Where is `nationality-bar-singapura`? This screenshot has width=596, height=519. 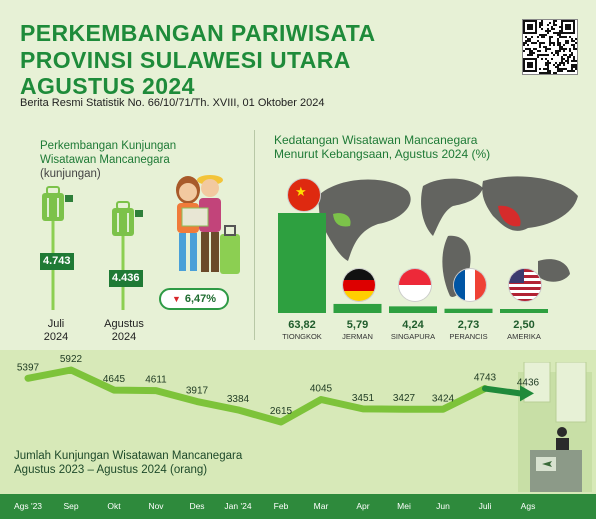 nationality-bar-singapura is located at coordinates (413, 309).